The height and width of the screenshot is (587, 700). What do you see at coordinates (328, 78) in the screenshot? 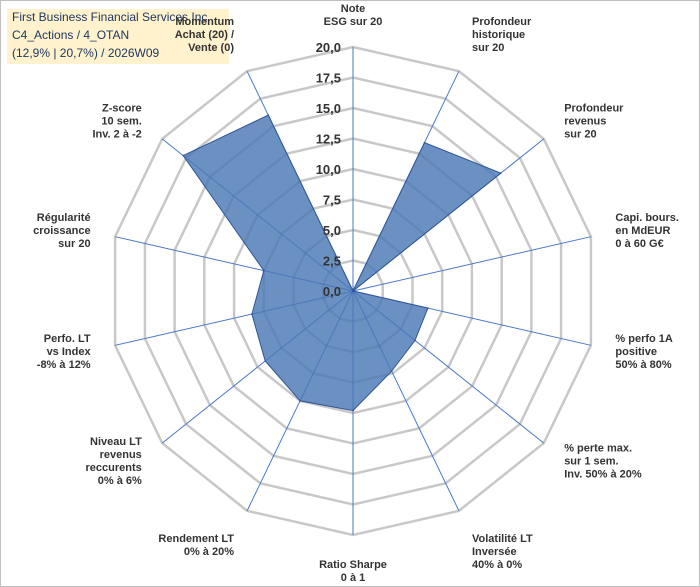
I see `tick-label-7: 17,5` at bounding box center [328, 78].